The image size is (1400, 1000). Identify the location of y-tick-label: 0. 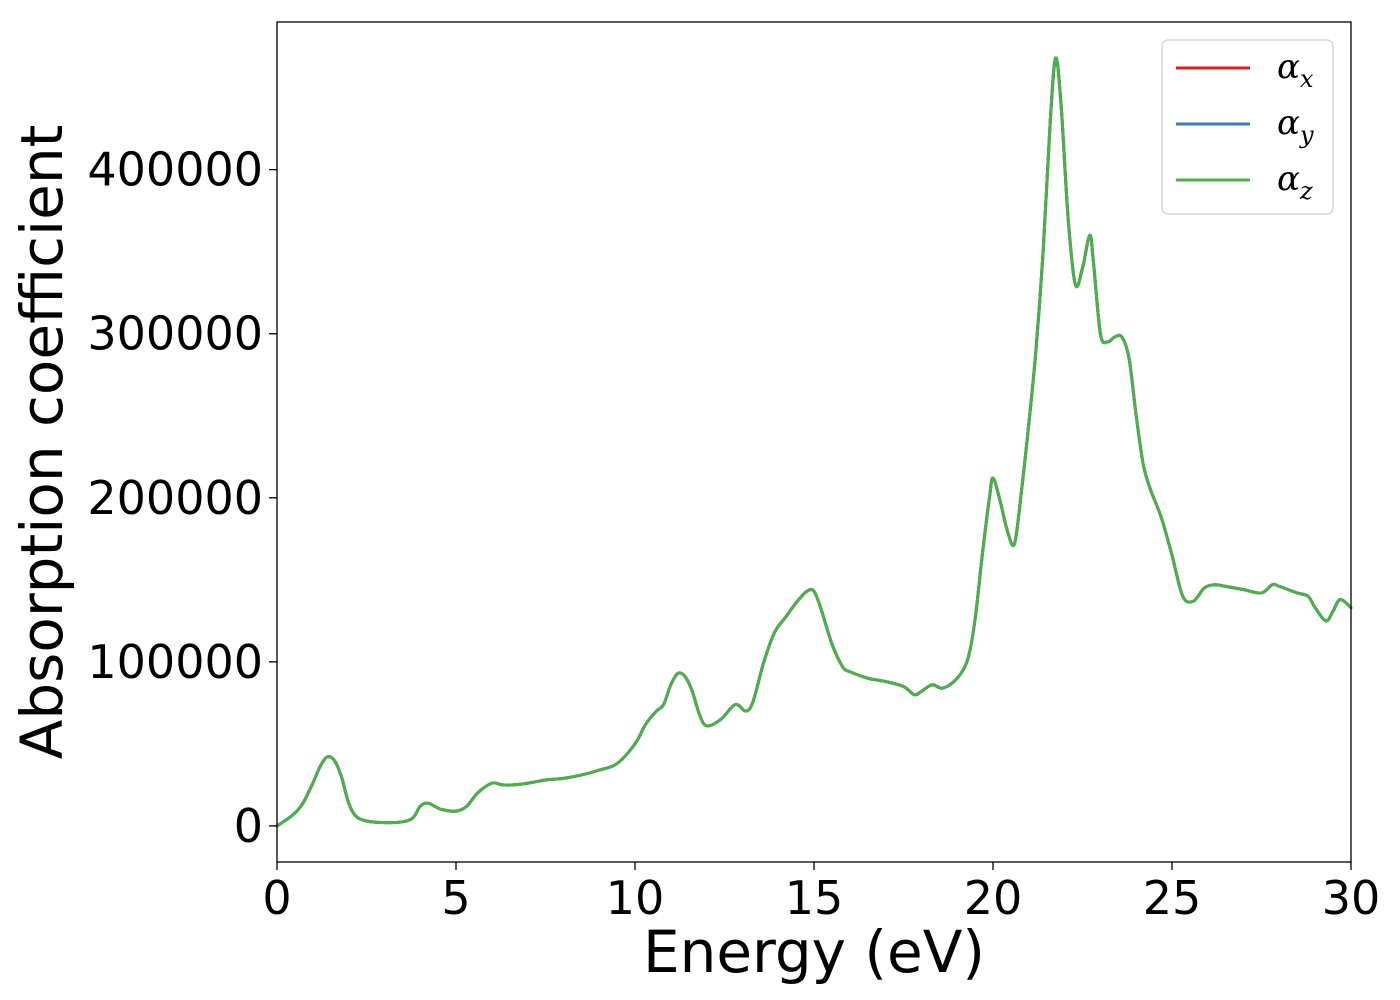
(248, 826).